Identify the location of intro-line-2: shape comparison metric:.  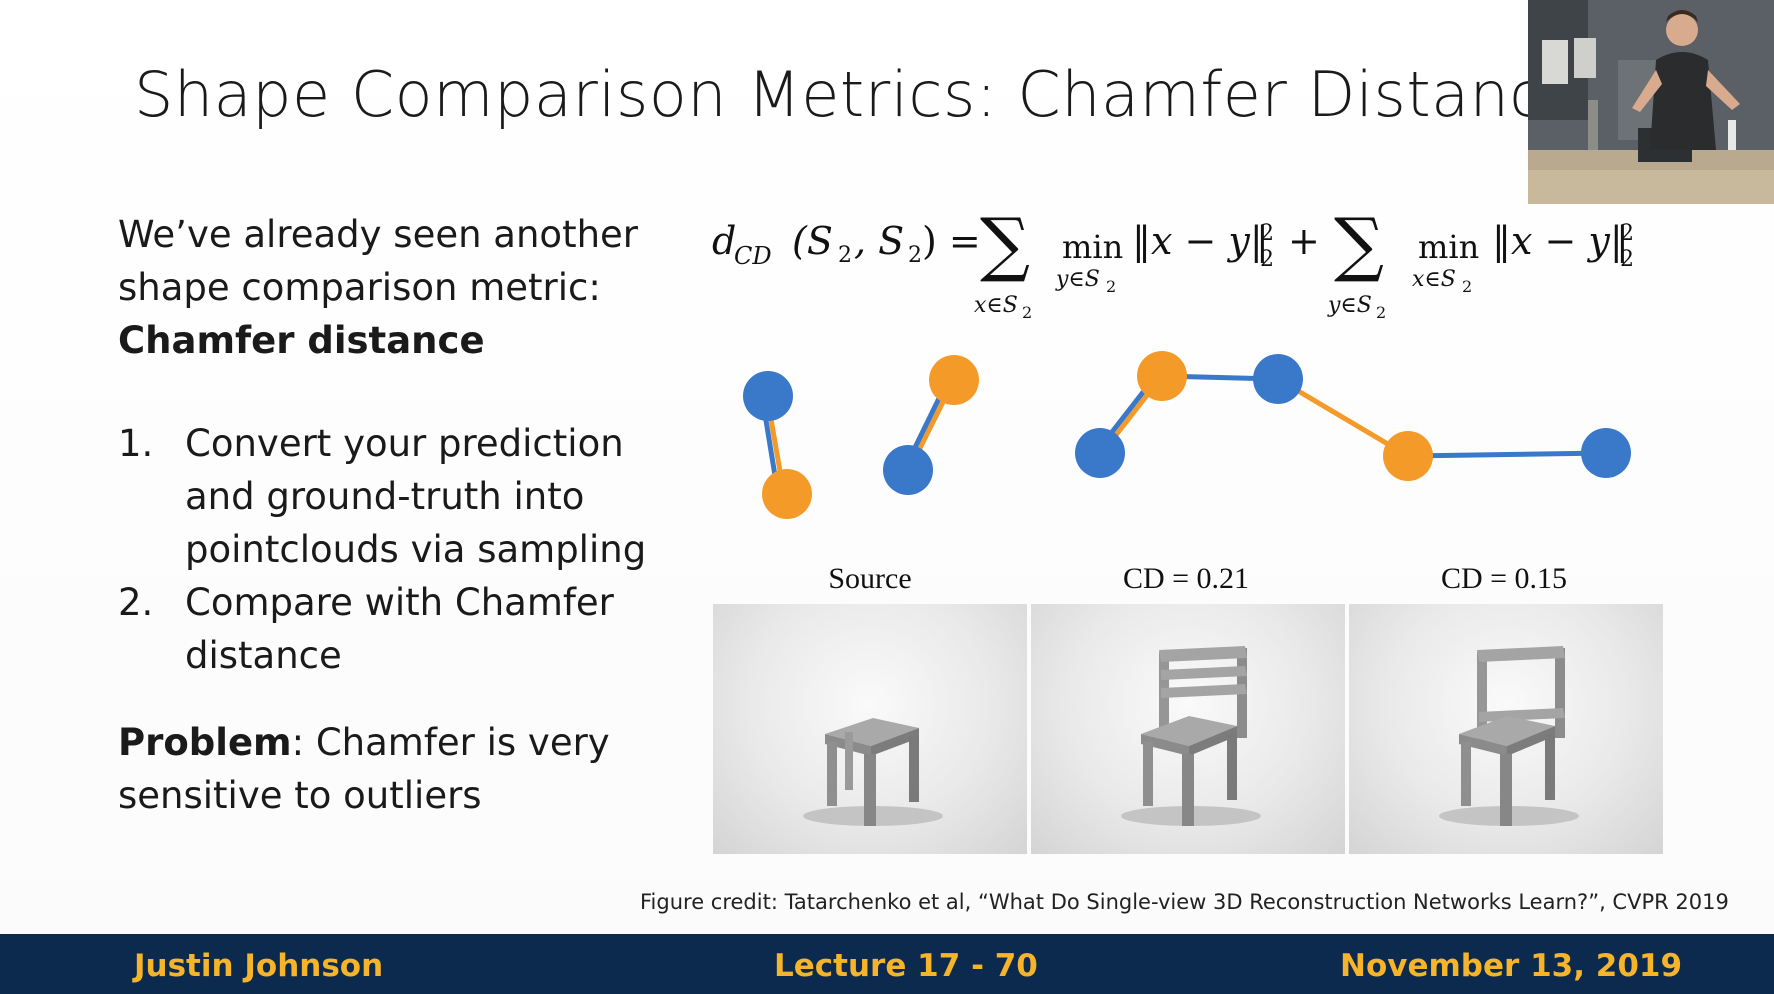
(359, 287).